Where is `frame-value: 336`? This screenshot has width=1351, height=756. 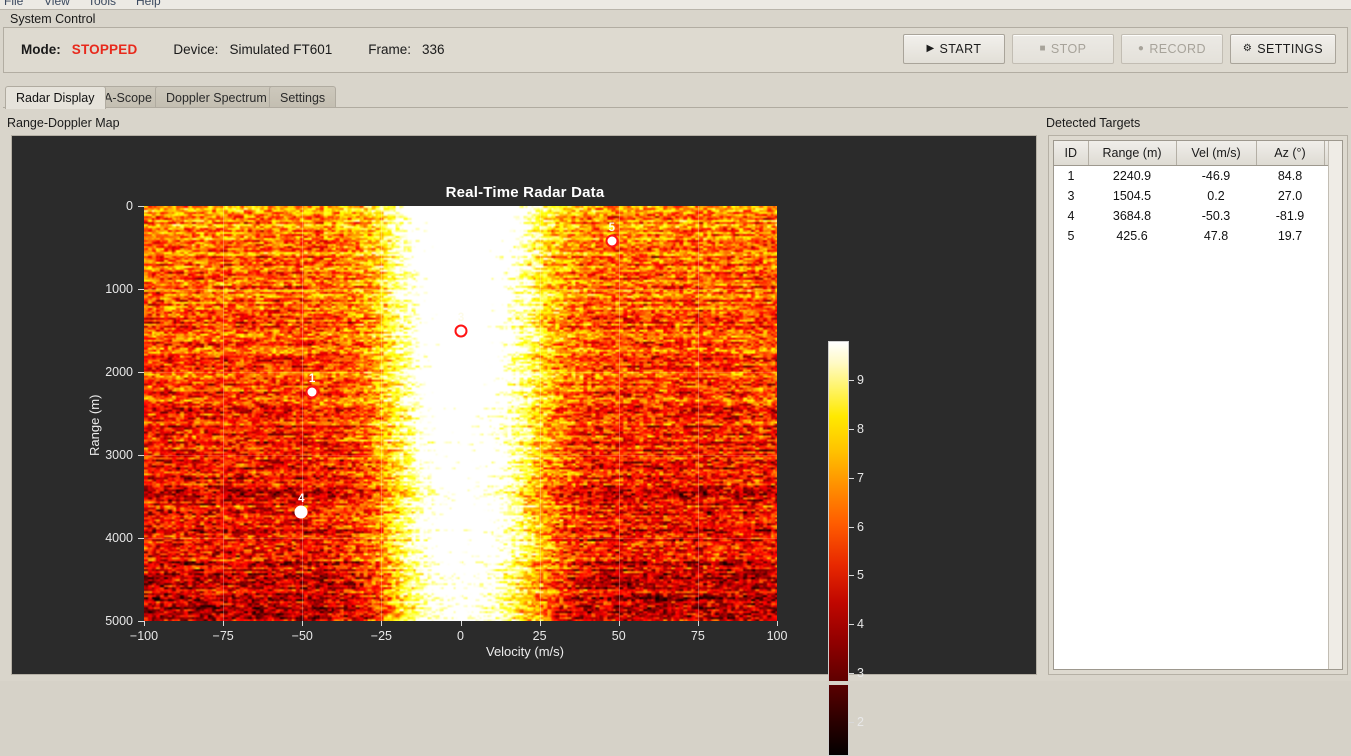 frame-value: 336 is located at coordinates (433, 49).